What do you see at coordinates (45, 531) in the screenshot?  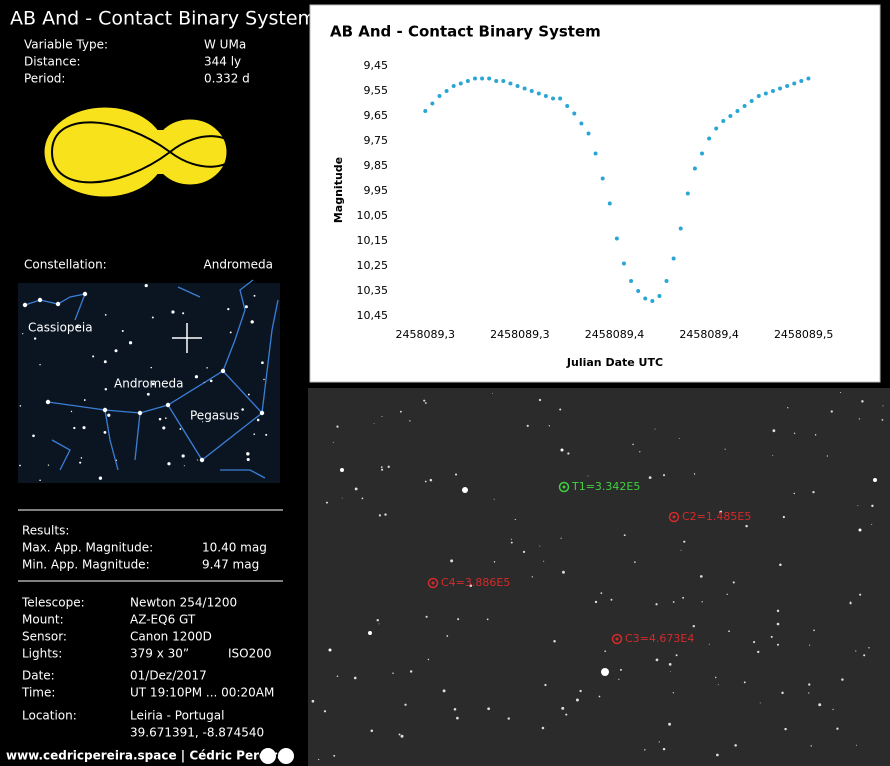 I see `results-title: Results:` at bounding box center [45, 531].